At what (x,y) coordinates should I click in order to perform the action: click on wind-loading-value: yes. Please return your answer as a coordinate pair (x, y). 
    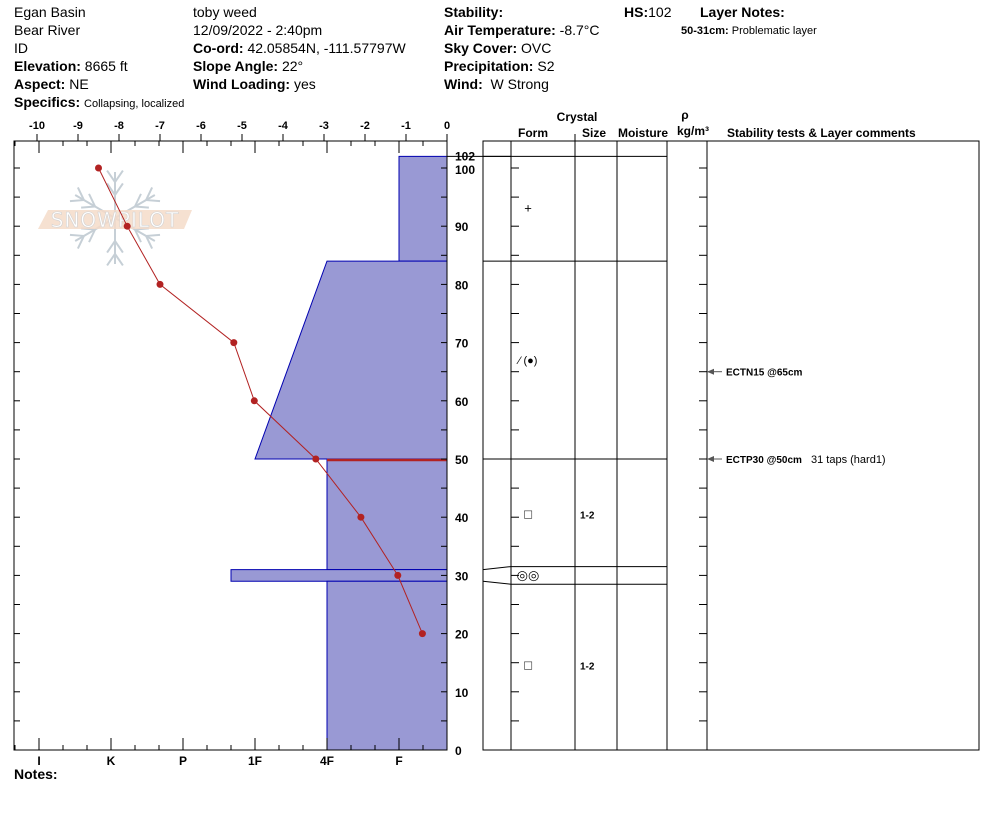
    Looking at the image, I should click on (304, 84).